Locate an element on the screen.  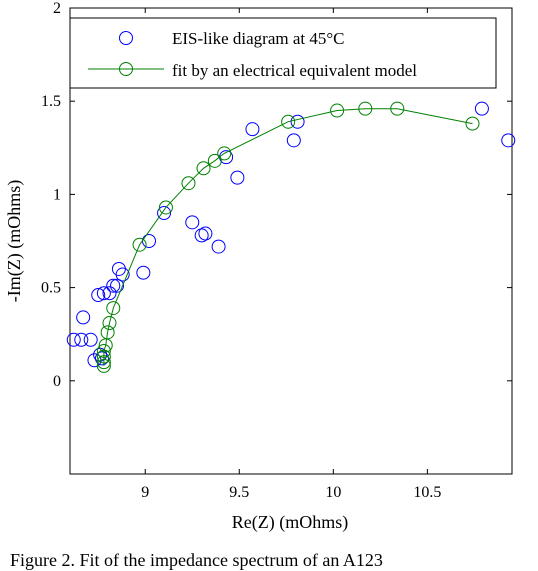
y-tick-label: 1 is located at coordinates (57, 194).